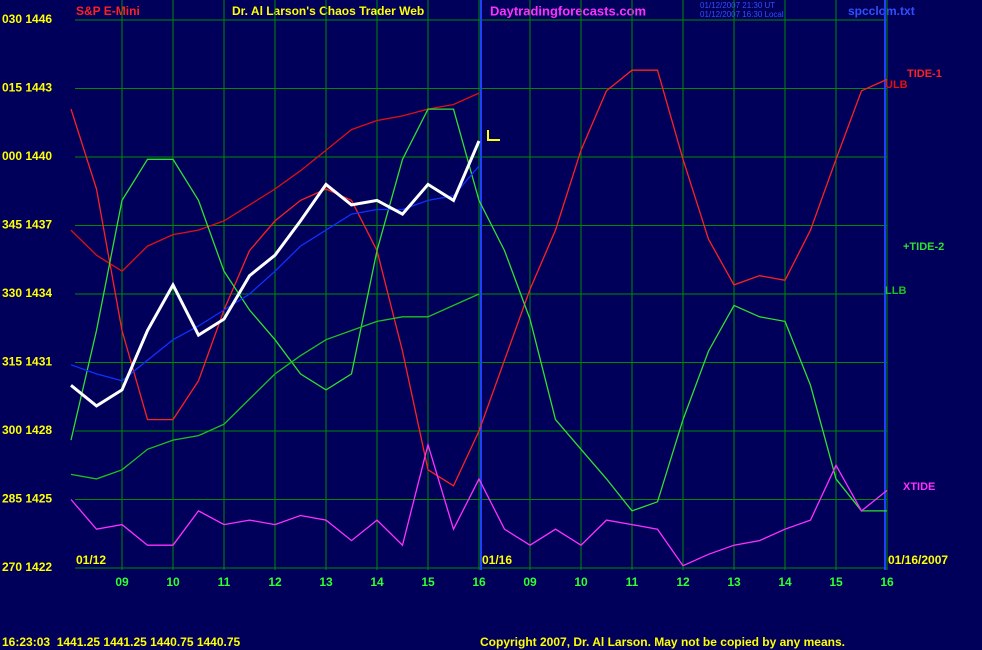  Describe the element at coordinates (895, 291) in the screenshot. I see `legend-label: LLB` at that location.